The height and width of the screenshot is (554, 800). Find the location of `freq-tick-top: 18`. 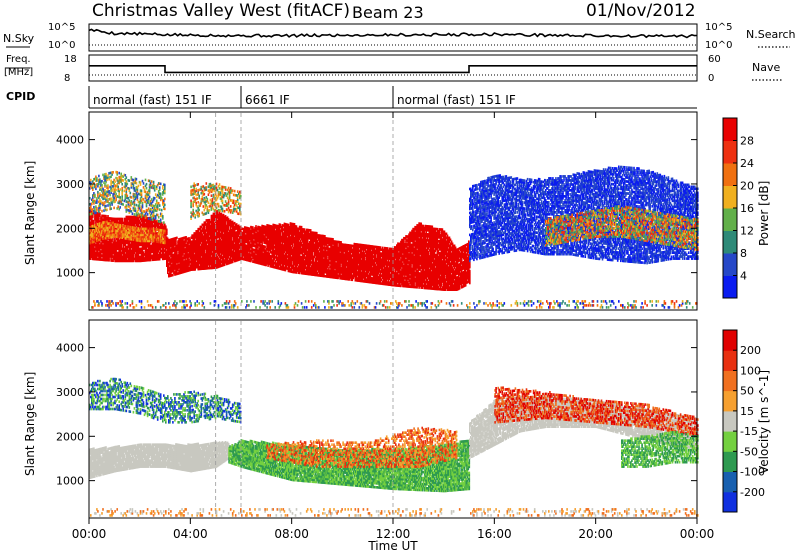

freq-tick-top: 18 is located at coordinates (70, 59).